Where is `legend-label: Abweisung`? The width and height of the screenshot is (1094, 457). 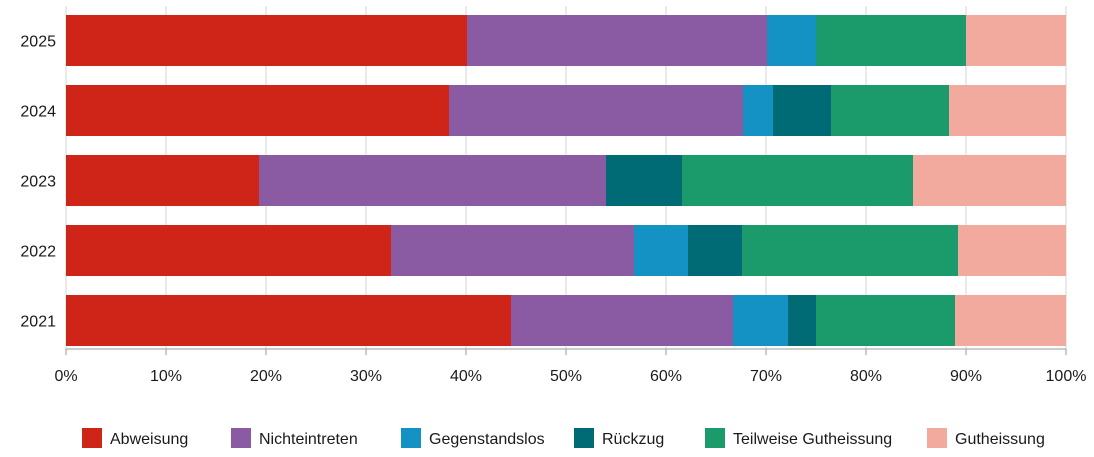 legend-label: Abweisung is located at coordinates (149, 439).